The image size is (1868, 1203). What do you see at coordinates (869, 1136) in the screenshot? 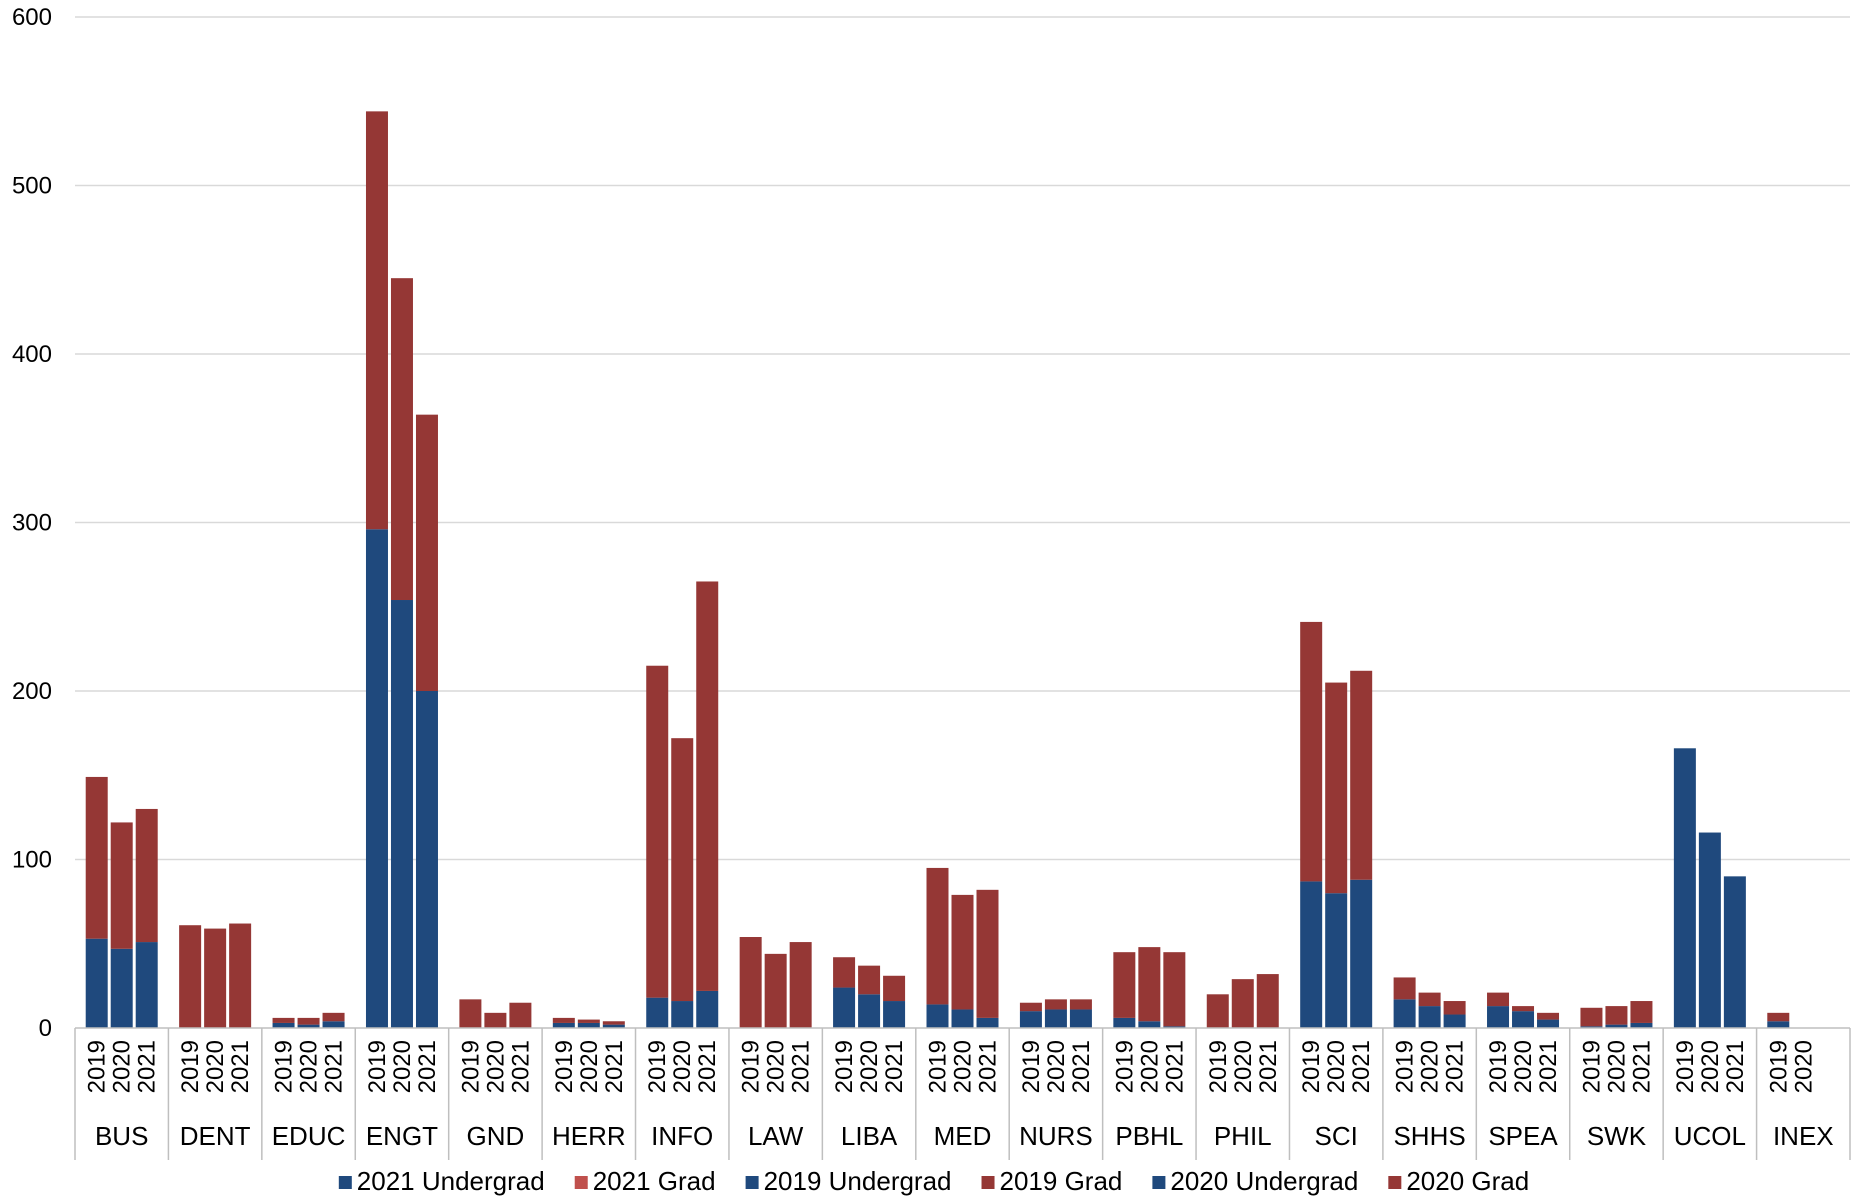
I see `category-label-liba: LIBA` at bounding box center [869, 1136].